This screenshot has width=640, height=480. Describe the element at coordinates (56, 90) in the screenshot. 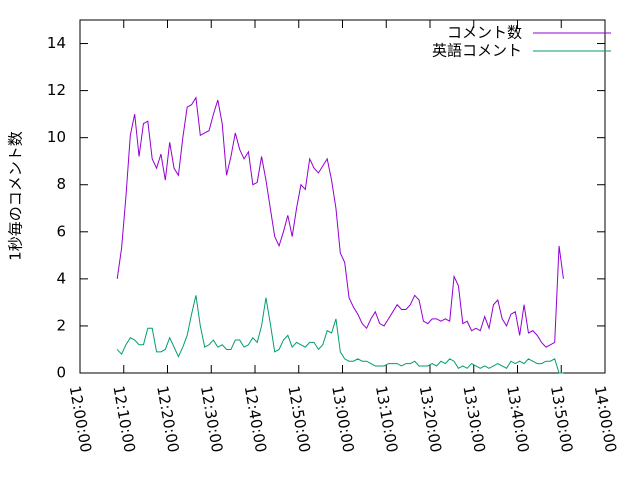

I see `y-tick-label: 12` at that location.